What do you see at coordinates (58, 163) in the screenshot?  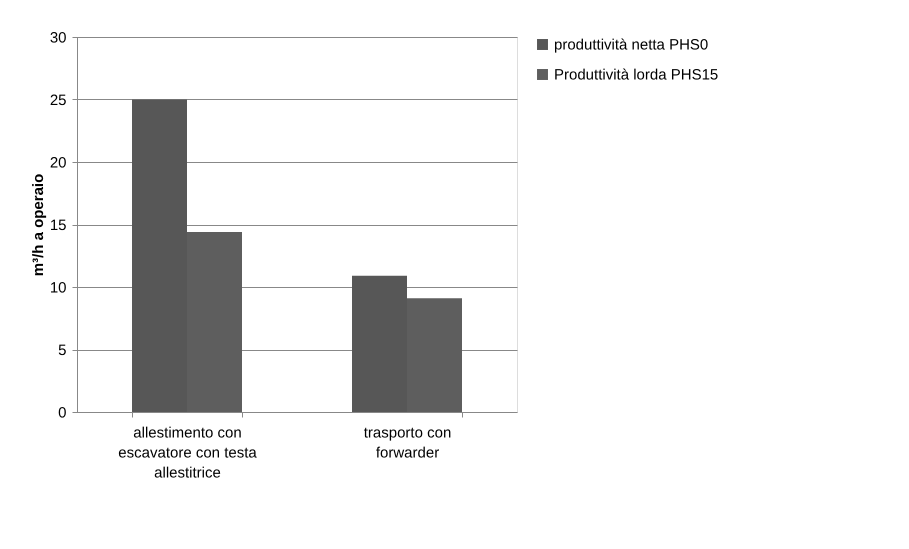 I see `y-tick-label: 20` at bounding box center [58, 163].